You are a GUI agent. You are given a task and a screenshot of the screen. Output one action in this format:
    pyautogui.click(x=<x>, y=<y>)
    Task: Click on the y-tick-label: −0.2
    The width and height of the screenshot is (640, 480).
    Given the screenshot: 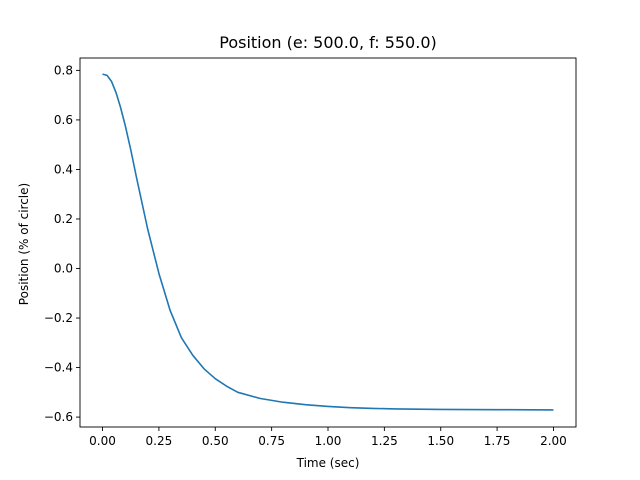 What is the action you would take?
    pyautogui.click(x=58, y=318)
    